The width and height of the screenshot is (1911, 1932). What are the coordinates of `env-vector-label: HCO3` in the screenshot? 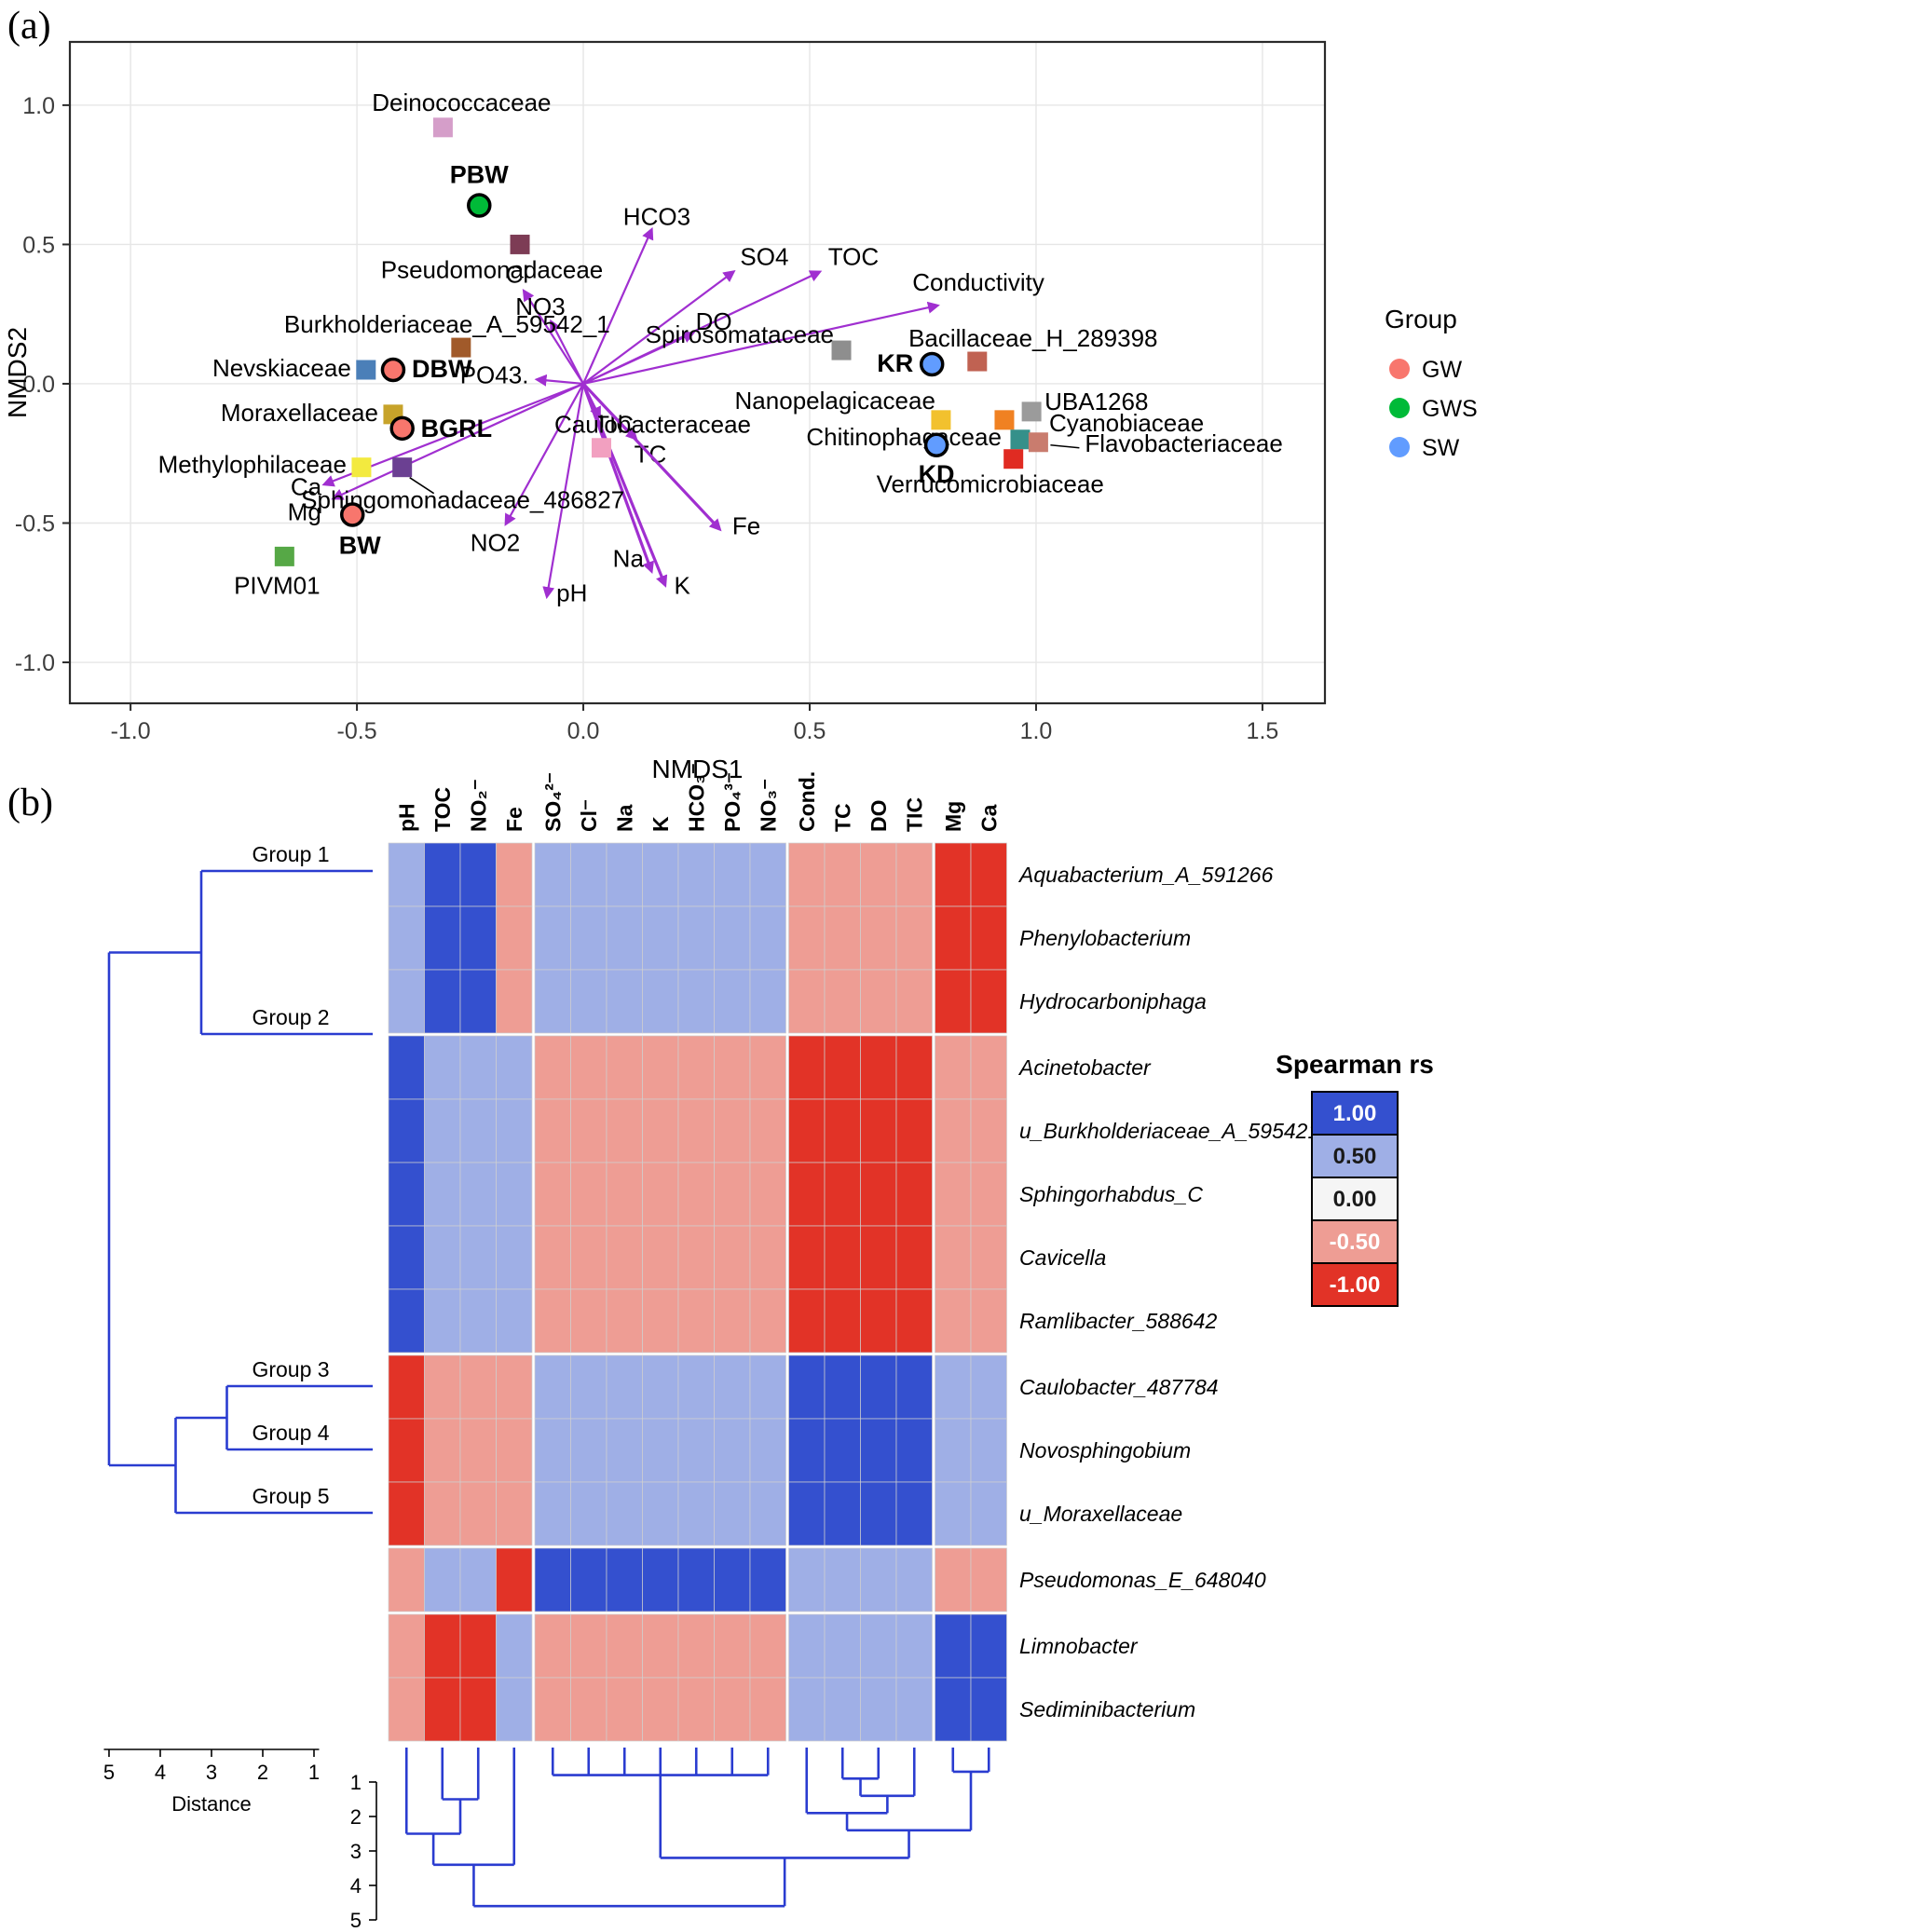 It's located at (656, 216).